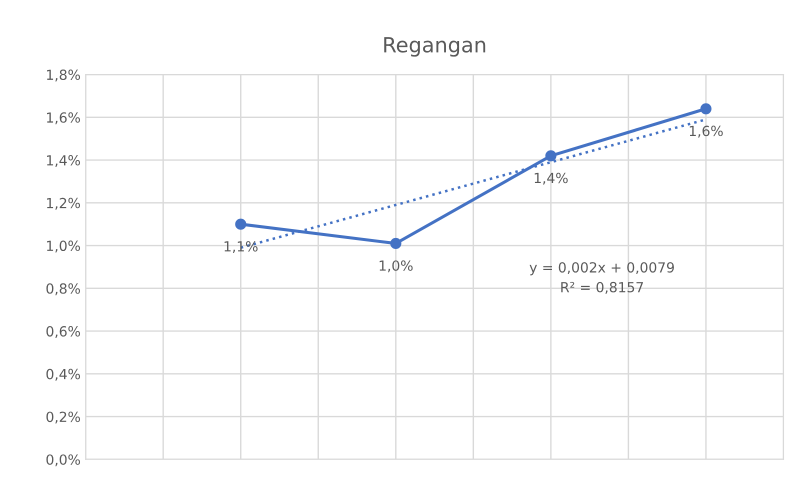 The width and height of the screenshot is (793, 481). Describe the element at coordinates (63, 289) in the screenshot. I see `y-tick-label: 0,8%` at that location.